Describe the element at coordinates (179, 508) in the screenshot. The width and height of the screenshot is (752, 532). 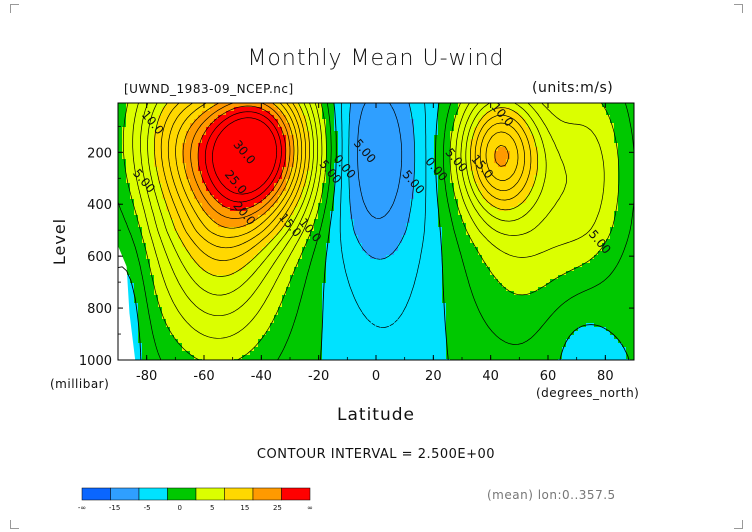
I see `colorbar-label: 0` at that location.